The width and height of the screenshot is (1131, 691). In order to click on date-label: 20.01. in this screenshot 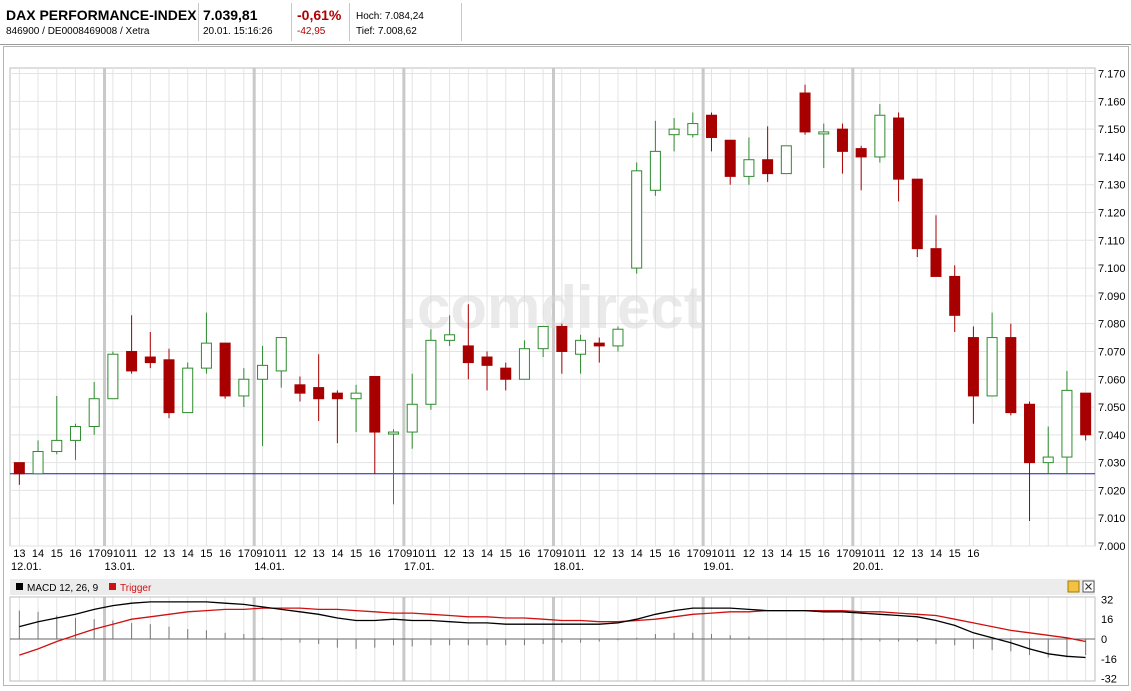, I will do `click(868, 567)`.